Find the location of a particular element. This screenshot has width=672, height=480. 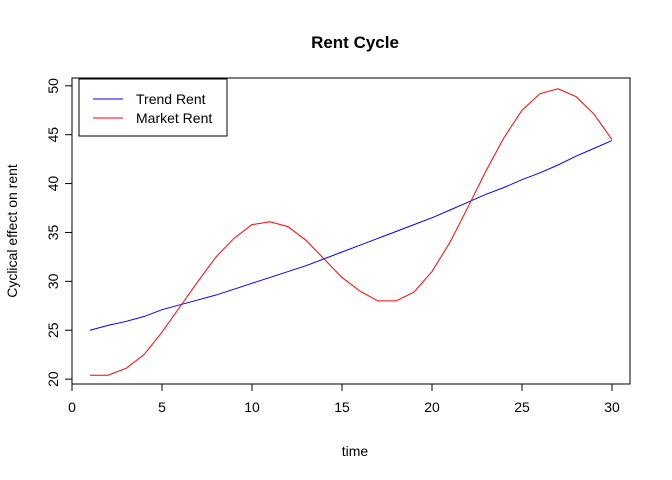

x-tick-label: 5 is located at coordinates (162, 407).